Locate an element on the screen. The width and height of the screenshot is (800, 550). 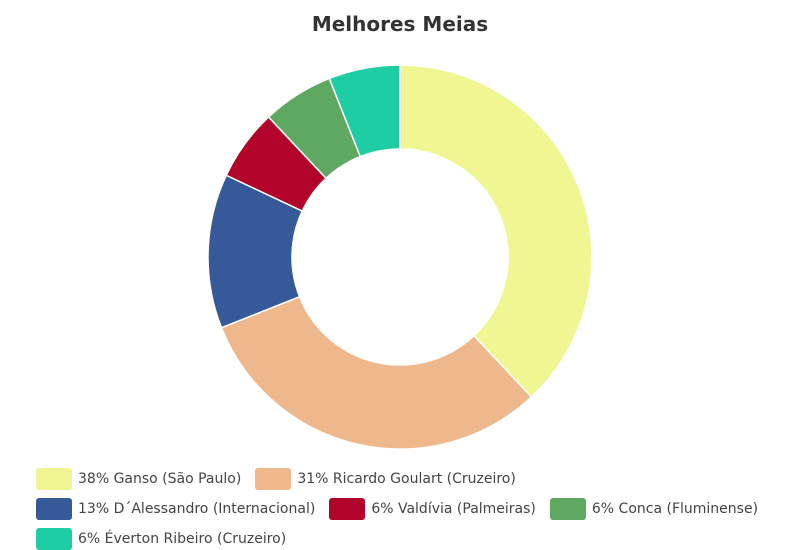
legend-item: 6% Valdívia (Palmeiras) is located at coordinates (432, 509).